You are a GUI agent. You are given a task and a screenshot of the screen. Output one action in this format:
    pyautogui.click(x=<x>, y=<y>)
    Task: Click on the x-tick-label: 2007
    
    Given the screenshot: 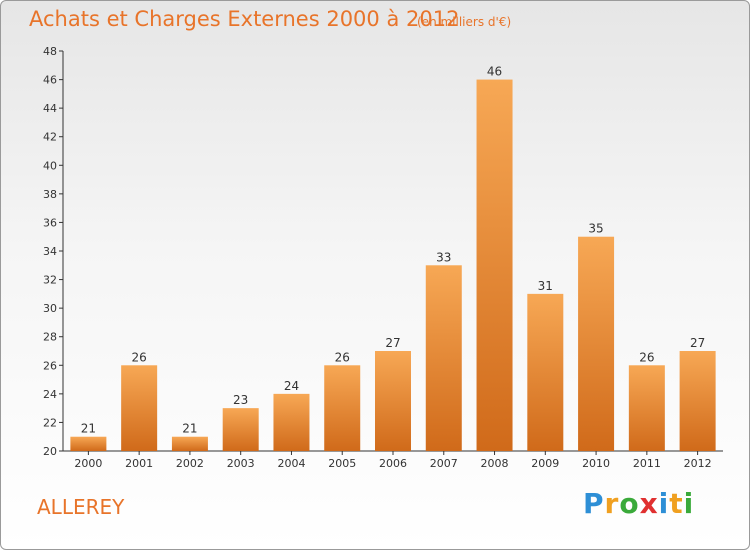 What is the action you would take?
    pyautogui.click(x=444, y=463)
    